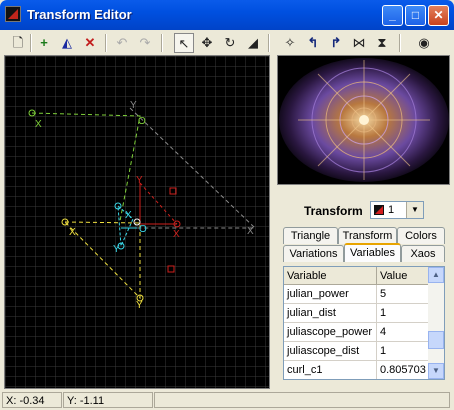 Image resolution: width=454 pixels, height=410 pixels. I want to click on rotate-right-button: ↱, so click(336, 43).